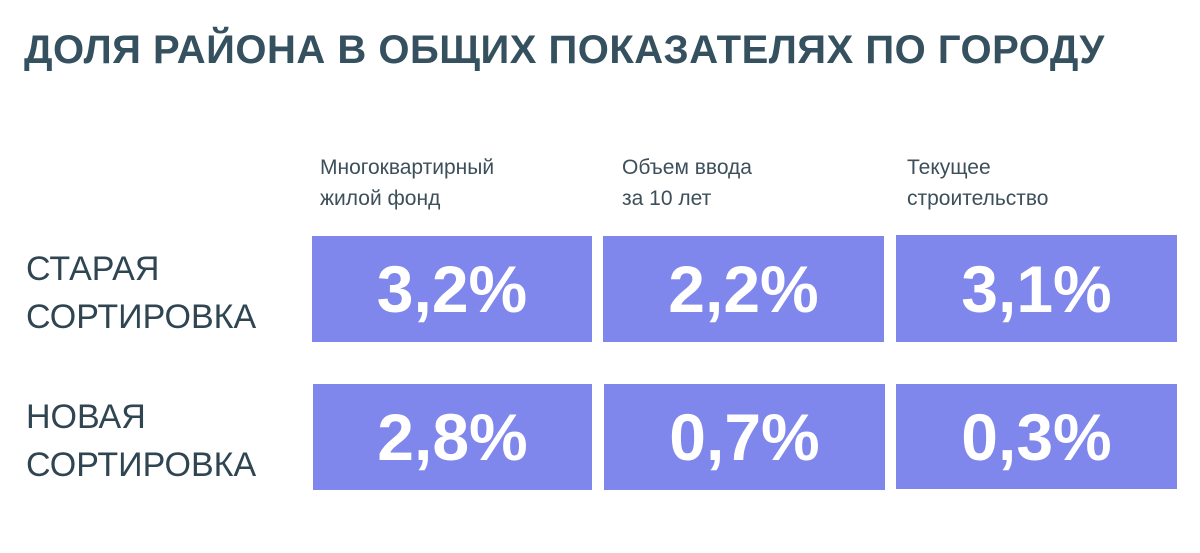 This screenshot has height=553, width=1200. What do you see at coordinates (141, 293) in the screenshot?
I see `row-label-old-sortirovka: СТАРАЯ СОРТИРОВКА` at bounding box center [141, 293].